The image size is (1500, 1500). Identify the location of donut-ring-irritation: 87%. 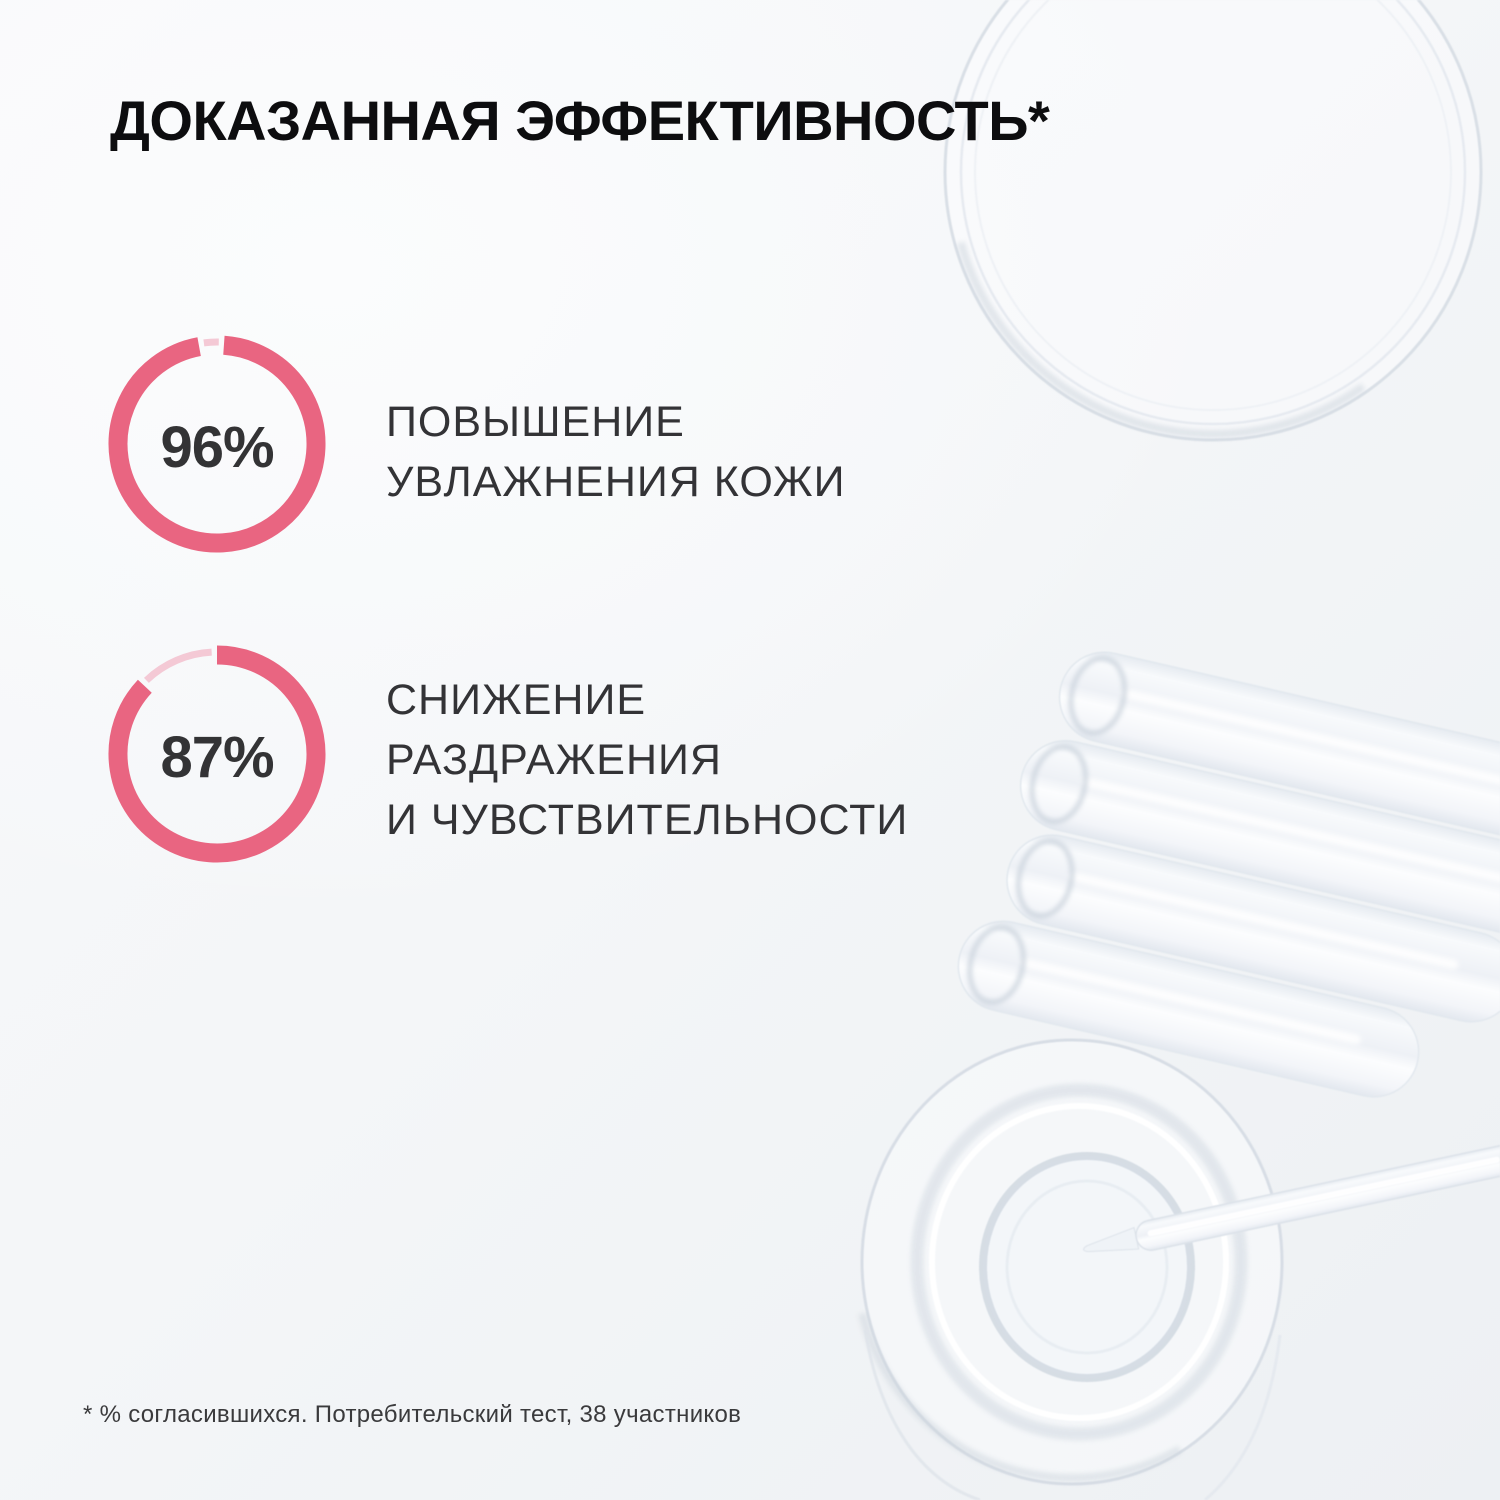
(217, 754).